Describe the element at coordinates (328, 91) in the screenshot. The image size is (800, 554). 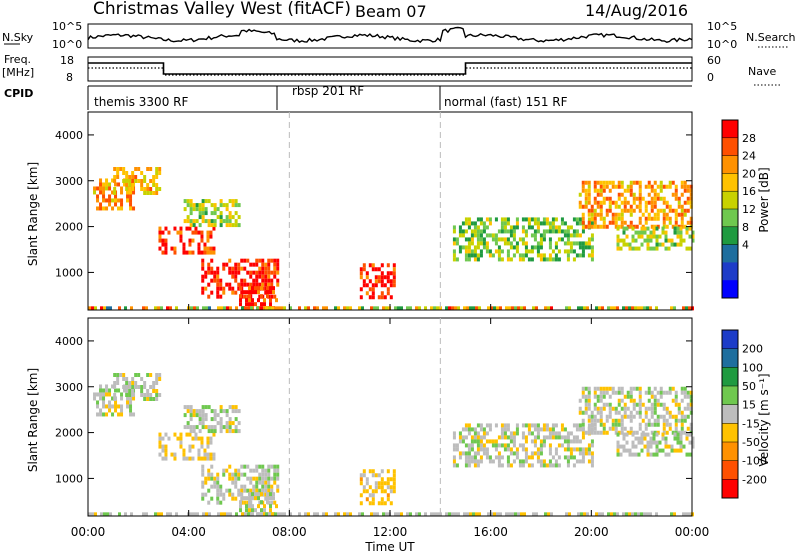
I see `cpid-mode-2: rbsp 201 RF` at that location.